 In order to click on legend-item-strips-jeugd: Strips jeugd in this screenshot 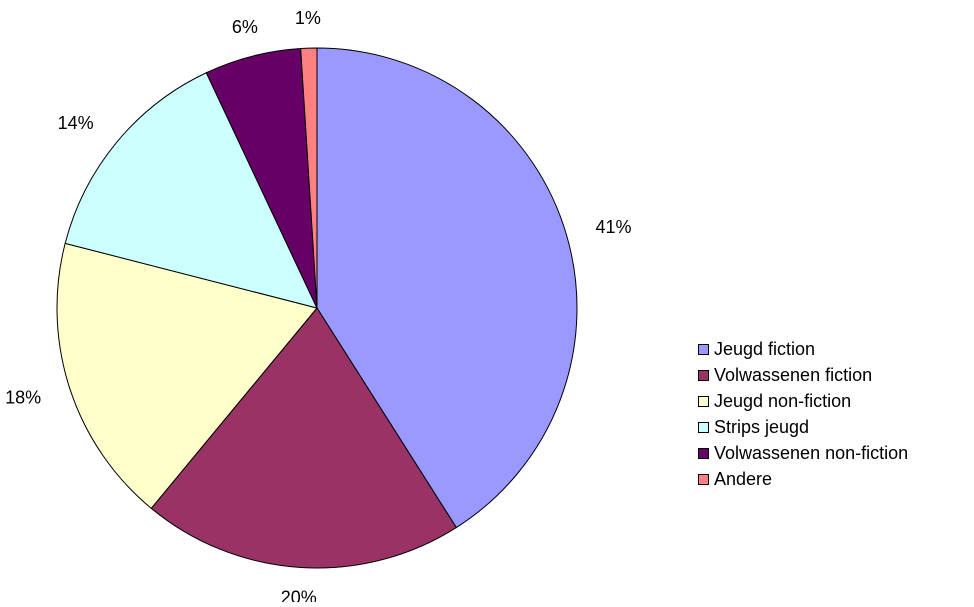, I will do `click(836, 427)`.